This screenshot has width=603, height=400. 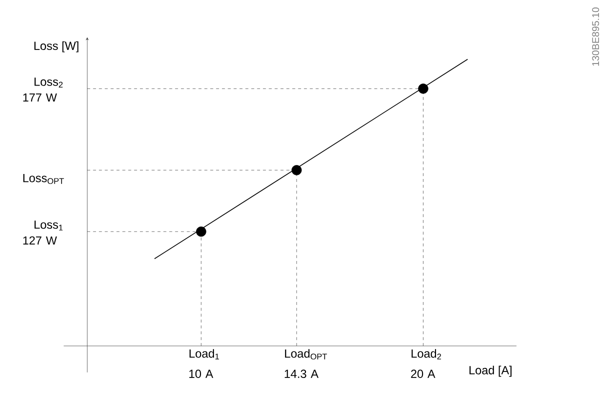 I want to click on y-tick-label: Loss$_{OPT}$, so click(x=43, y=179).